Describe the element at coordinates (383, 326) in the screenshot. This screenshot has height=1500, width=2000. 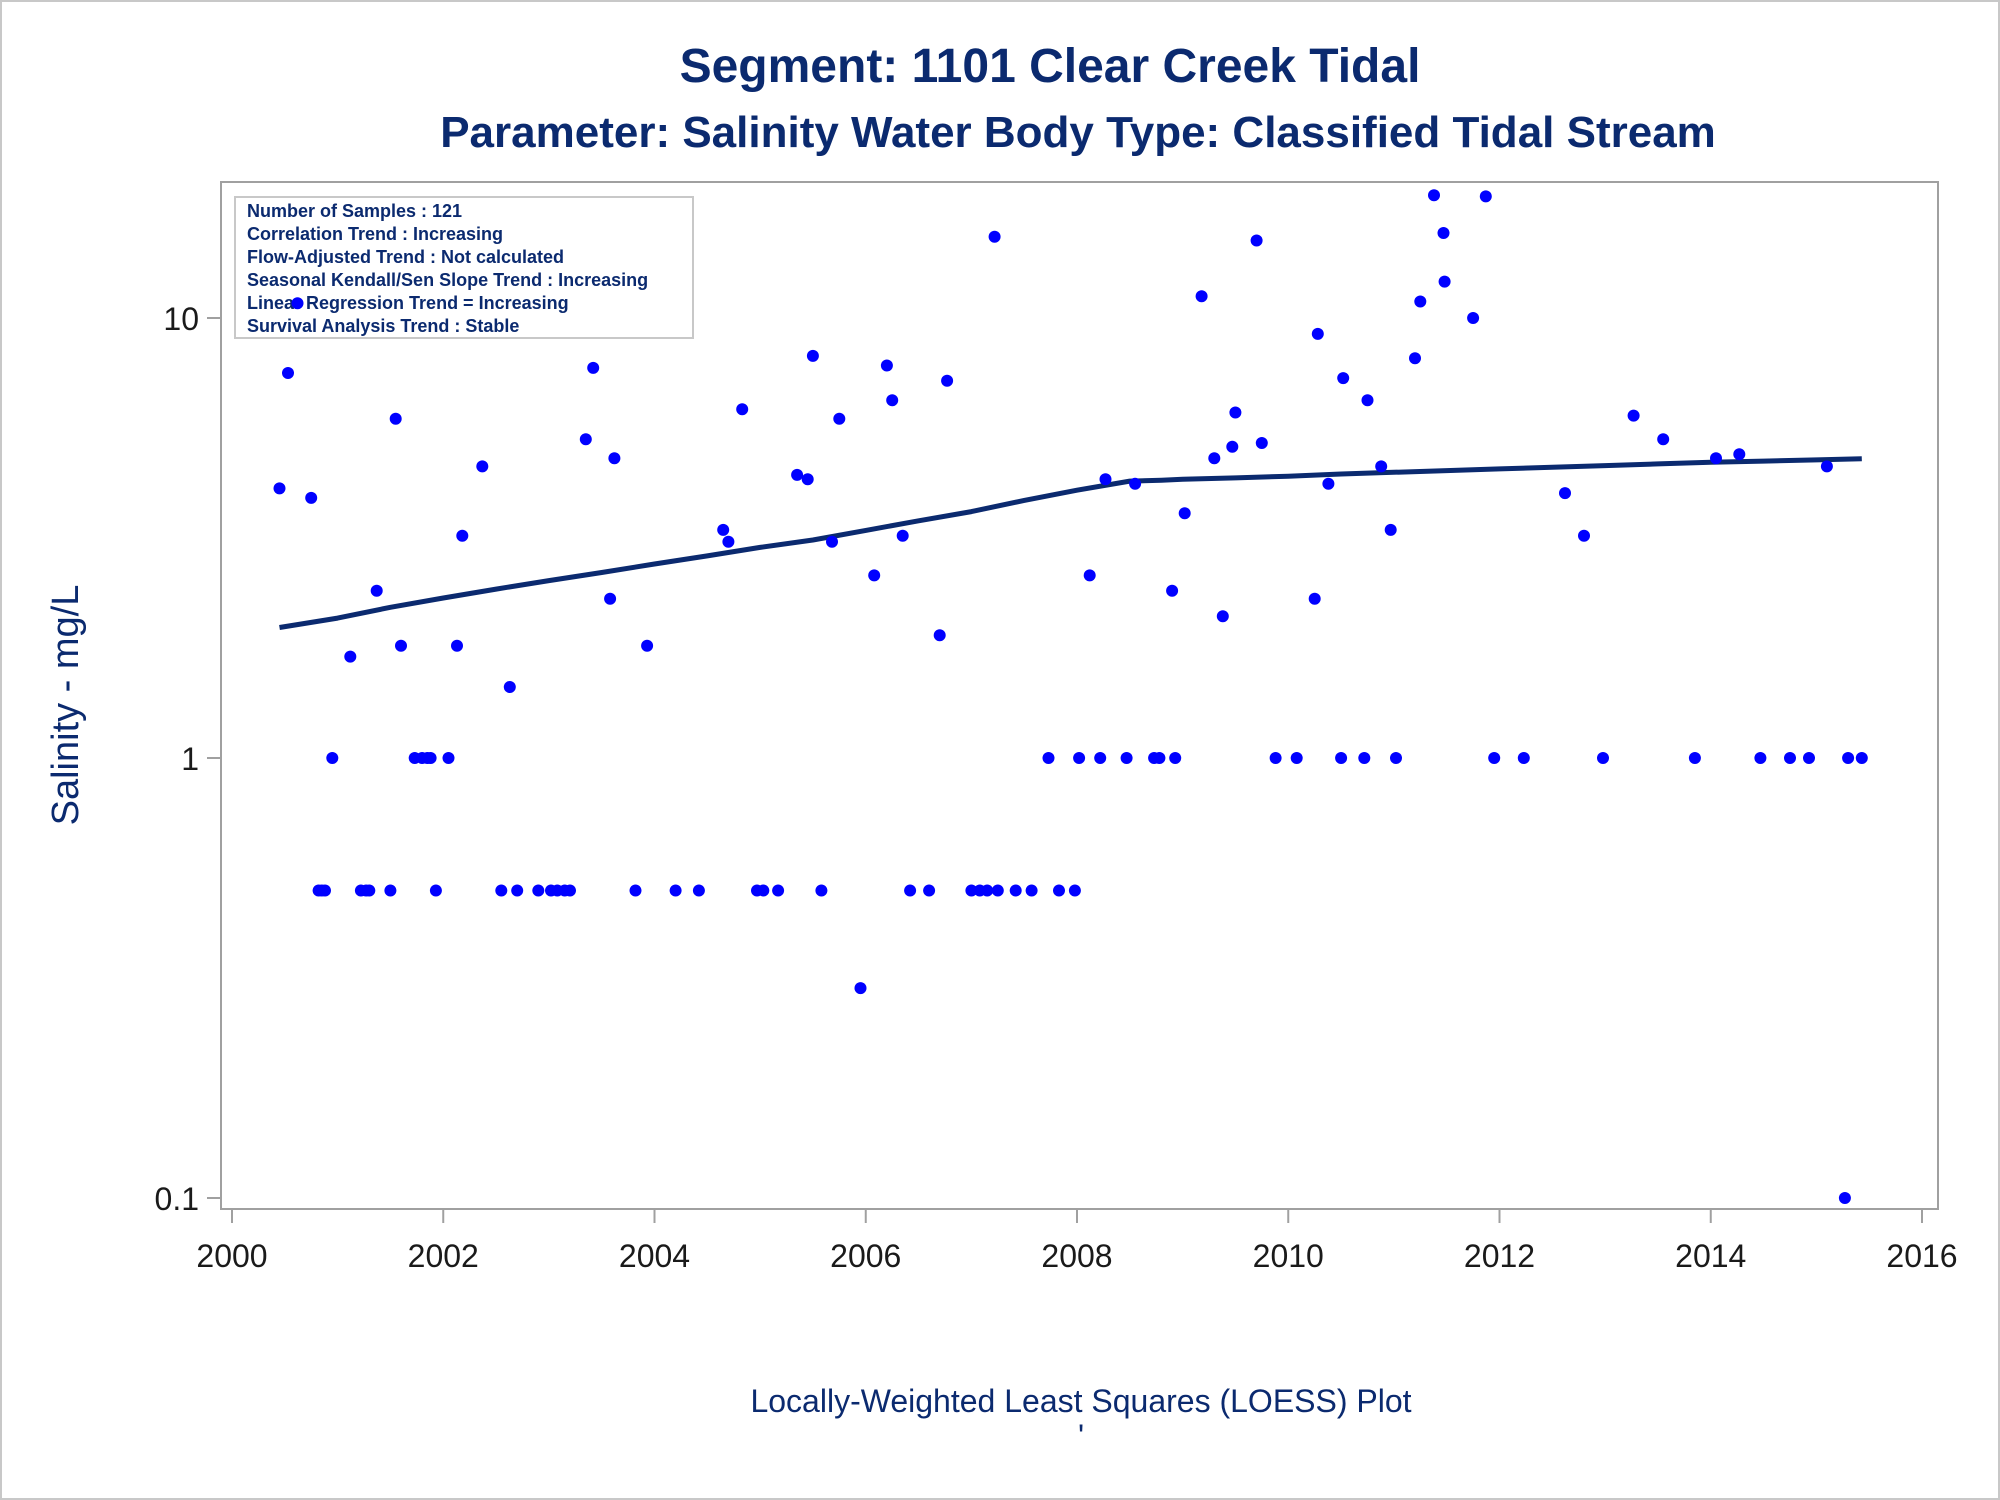
I see `stat-line-survival: Survival Analysis Trend : Stable` at that location.